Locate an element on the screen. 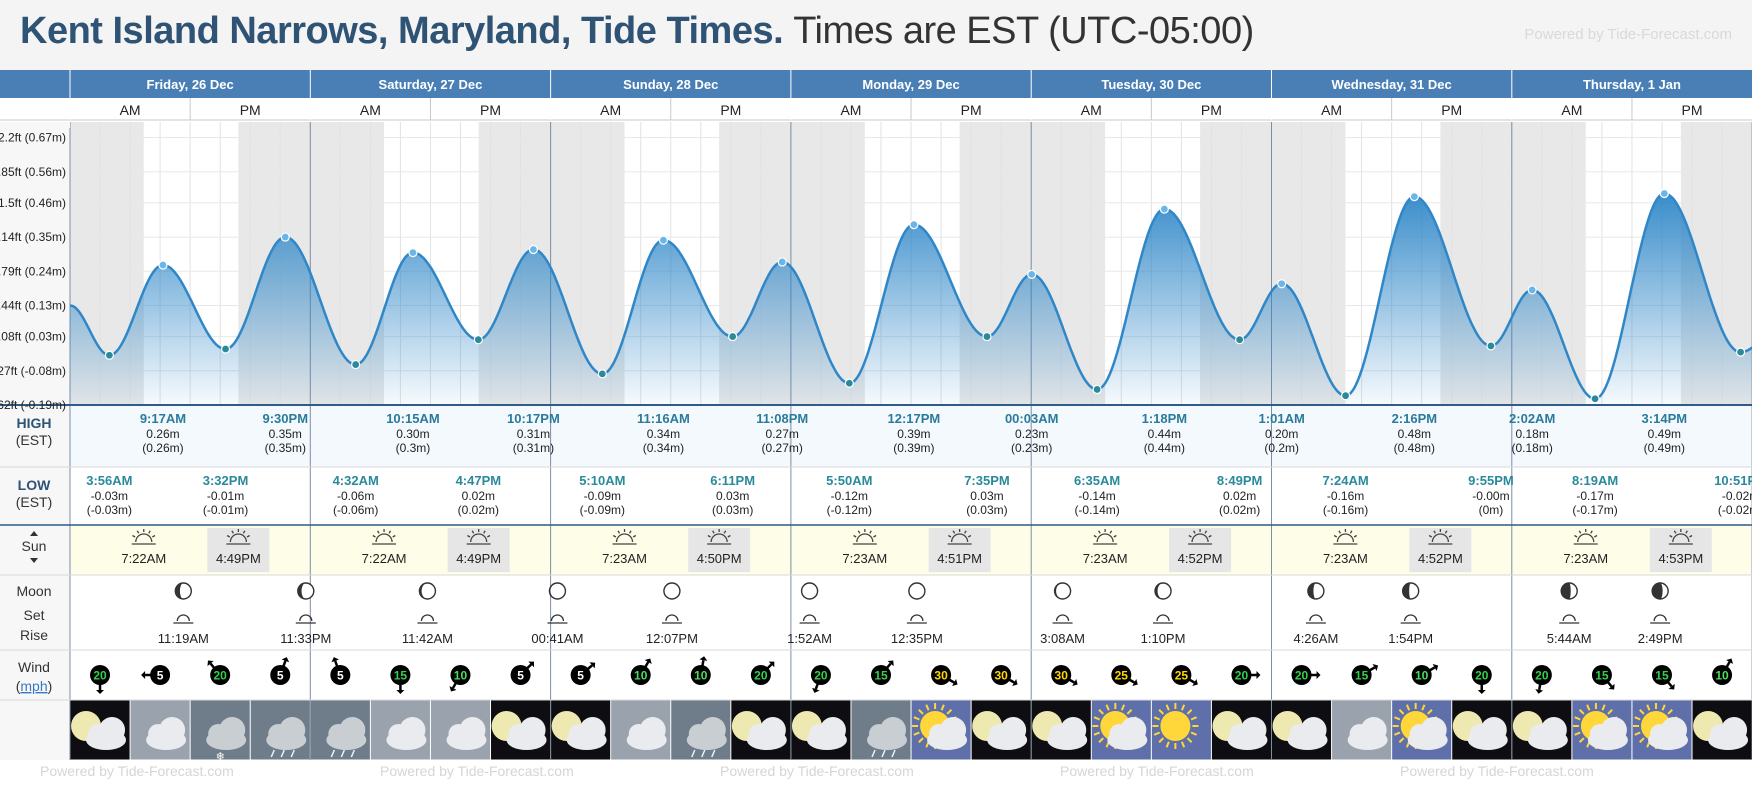 The width and height of the screenshot is (1752, 787). moon-label: Moon is located at coordinates (33, 591).